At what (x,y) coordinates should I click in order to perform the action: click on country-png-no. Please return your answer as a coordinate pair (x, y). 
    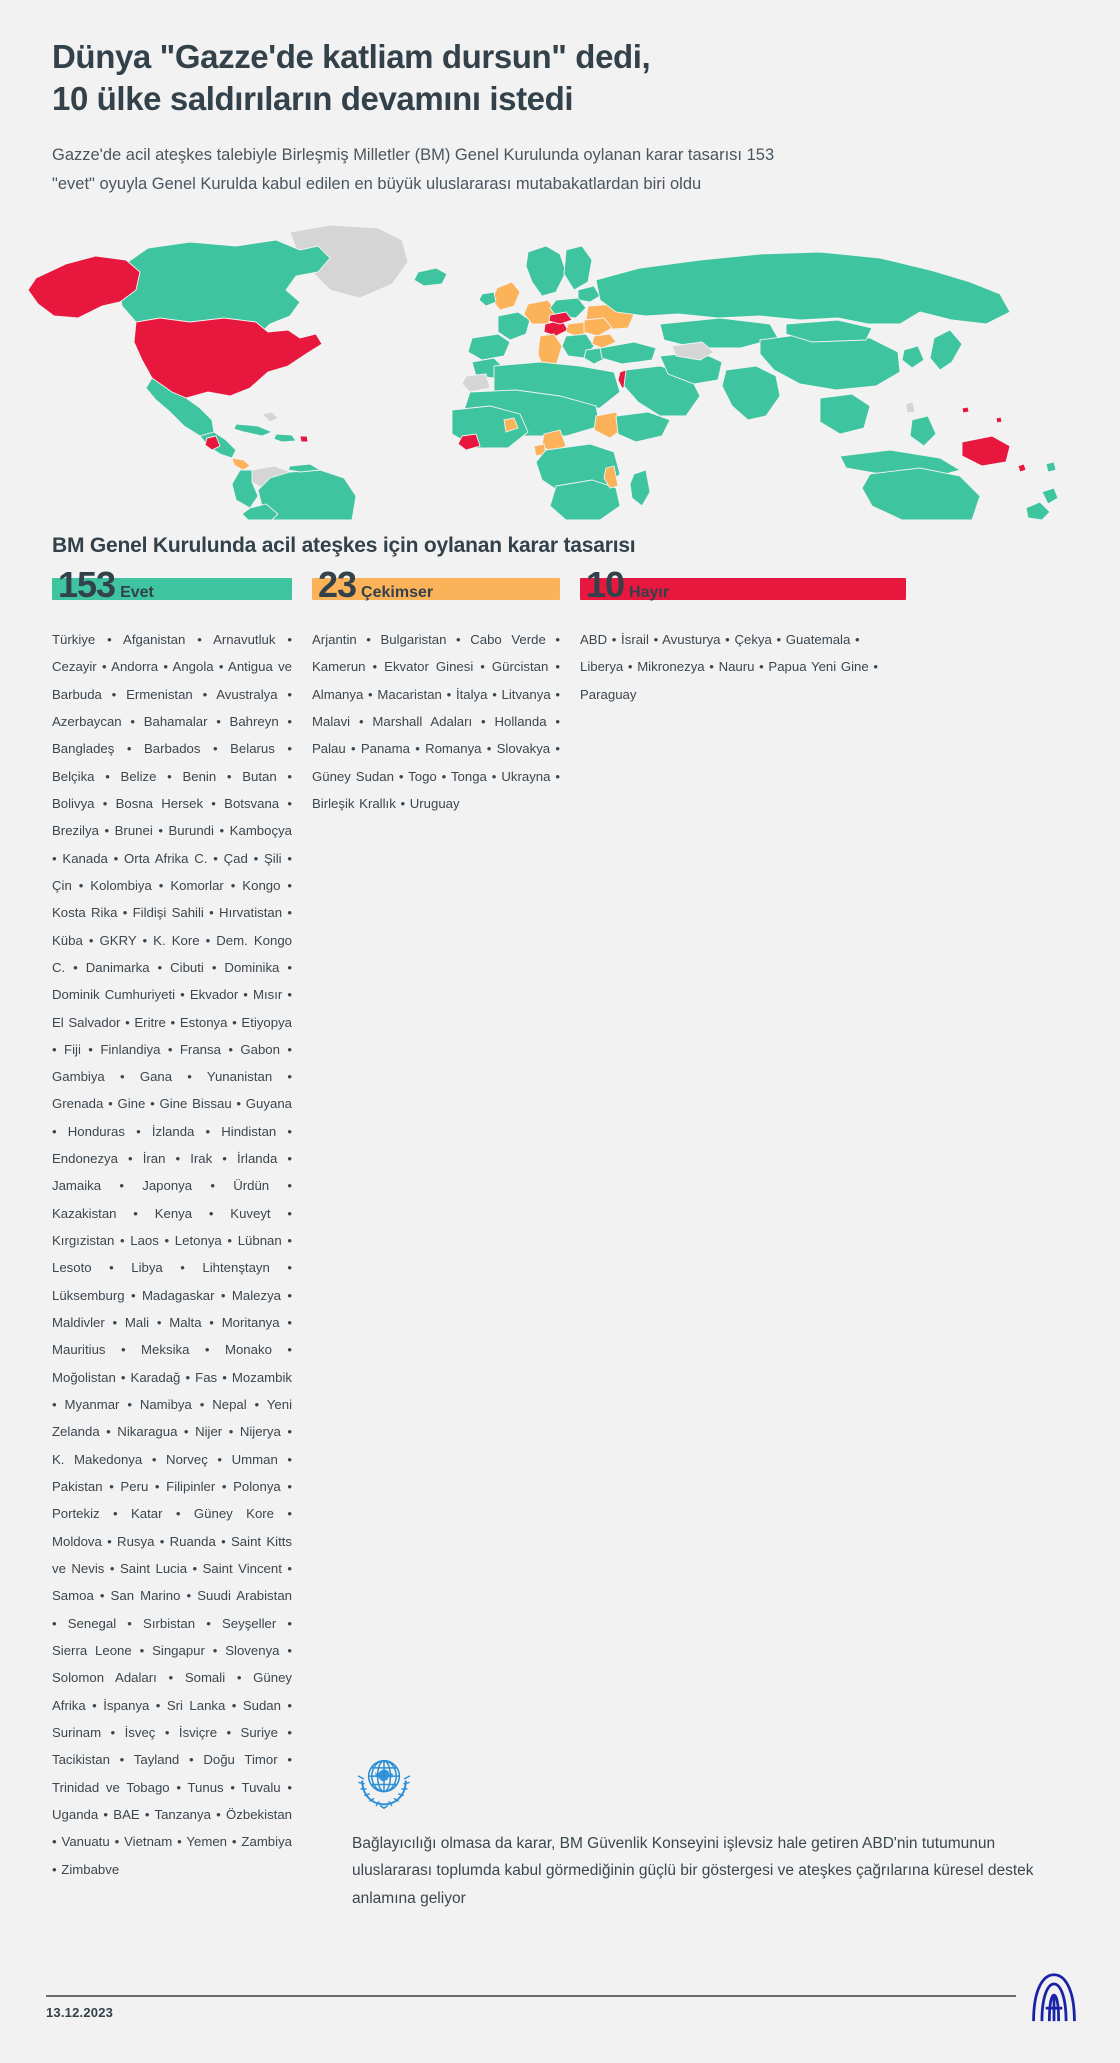
    Looking at the image, I should click on (986, 451).